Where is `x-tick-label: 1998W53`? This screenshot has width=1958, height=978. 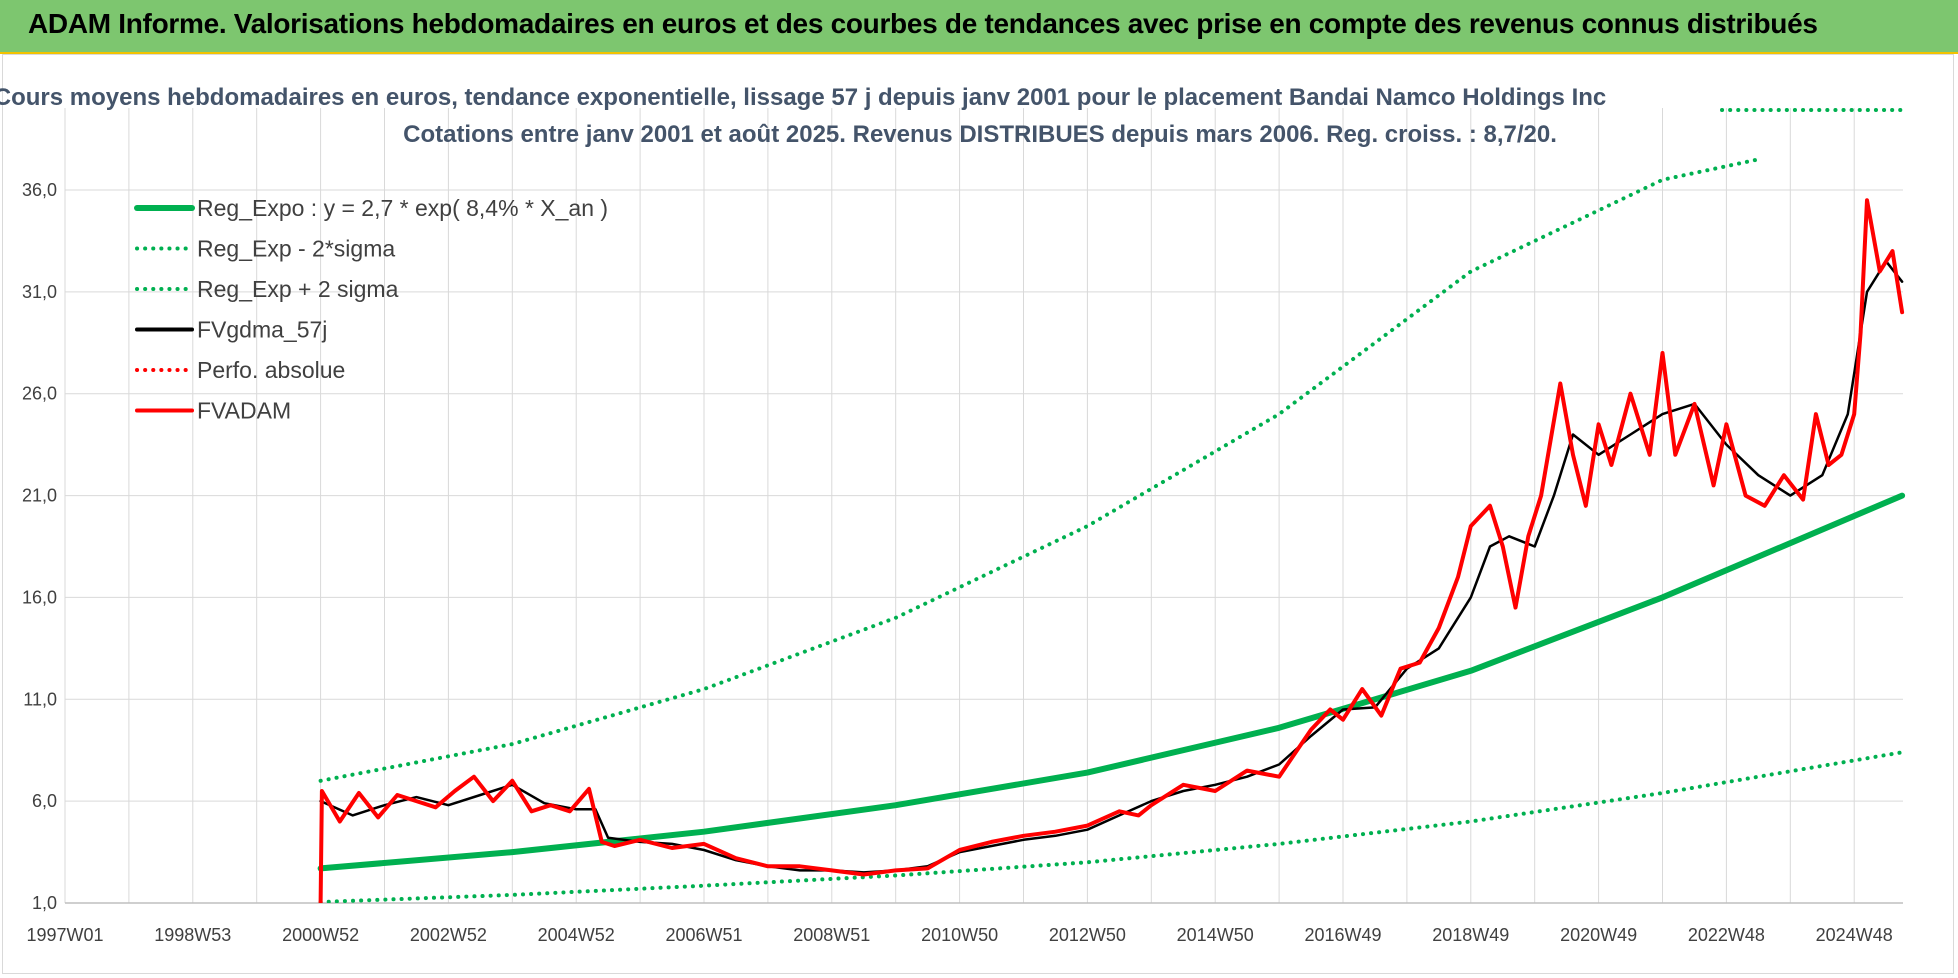
x-tick-label: 1998W53 is located at coordinates (192, 935).